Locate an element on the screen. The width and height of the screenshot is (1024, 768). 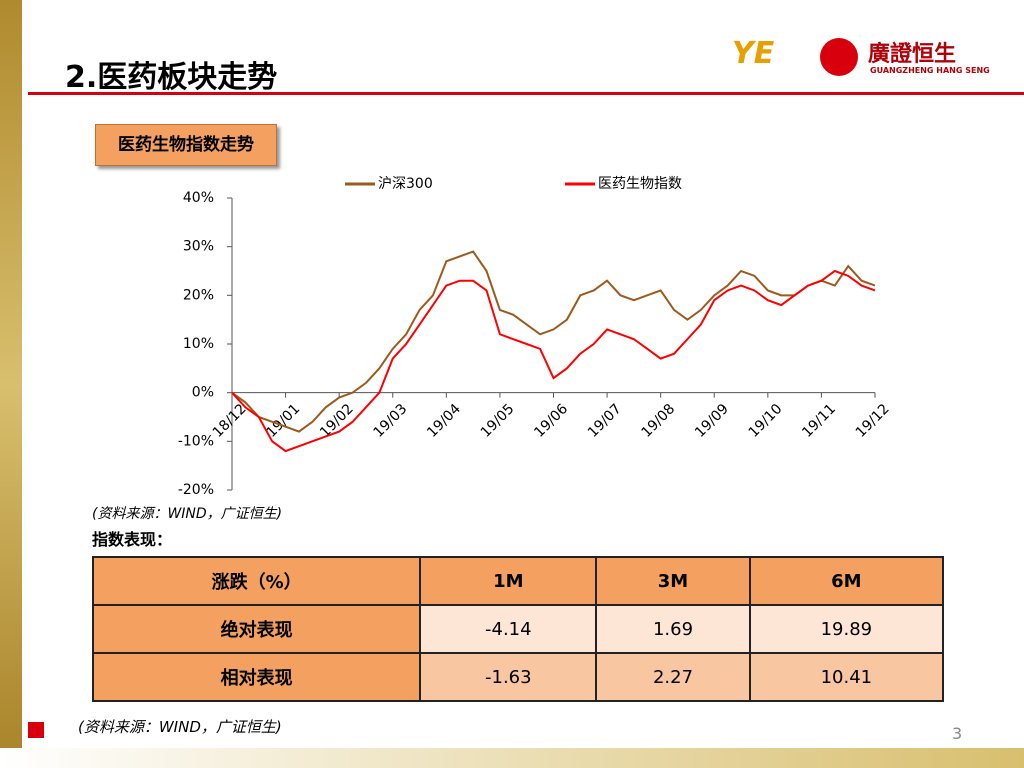
x-tick-label: 19/10 is located at coordinates (766, 421).